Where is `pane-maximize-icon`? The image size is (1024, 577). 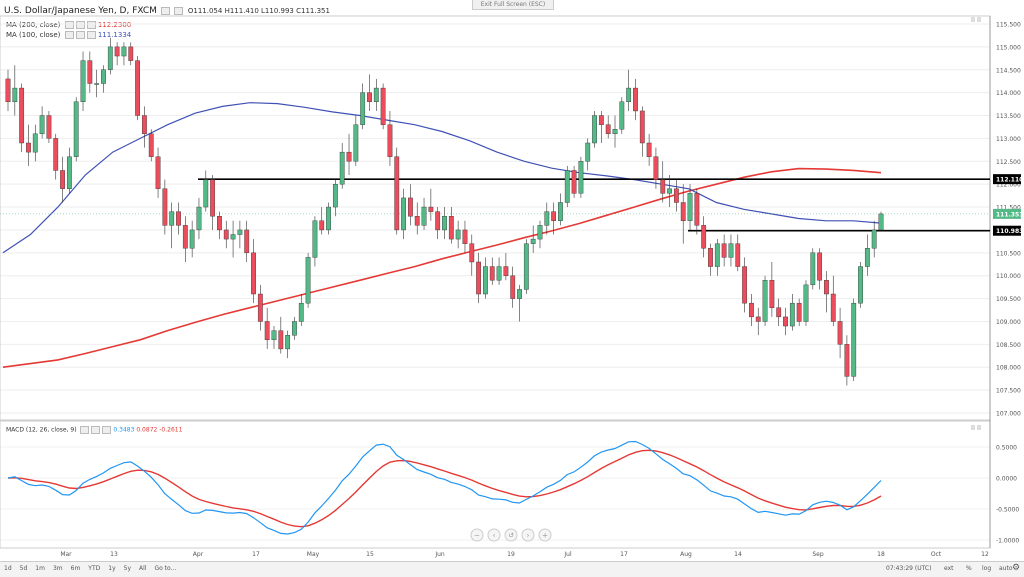 pane-maximize-icon is located at coordinates (973, 19).